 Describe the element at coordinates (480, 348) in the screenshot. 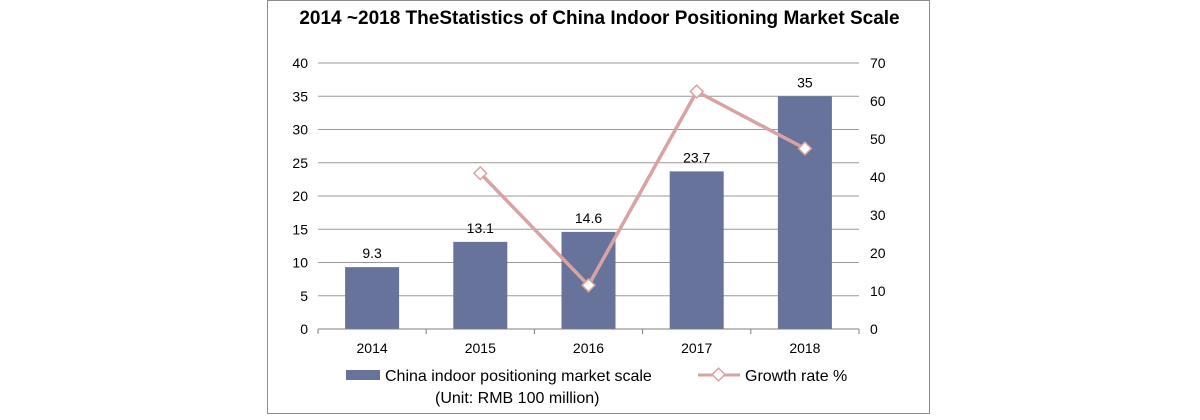

I see `x-tick-label: 2015` at that location.